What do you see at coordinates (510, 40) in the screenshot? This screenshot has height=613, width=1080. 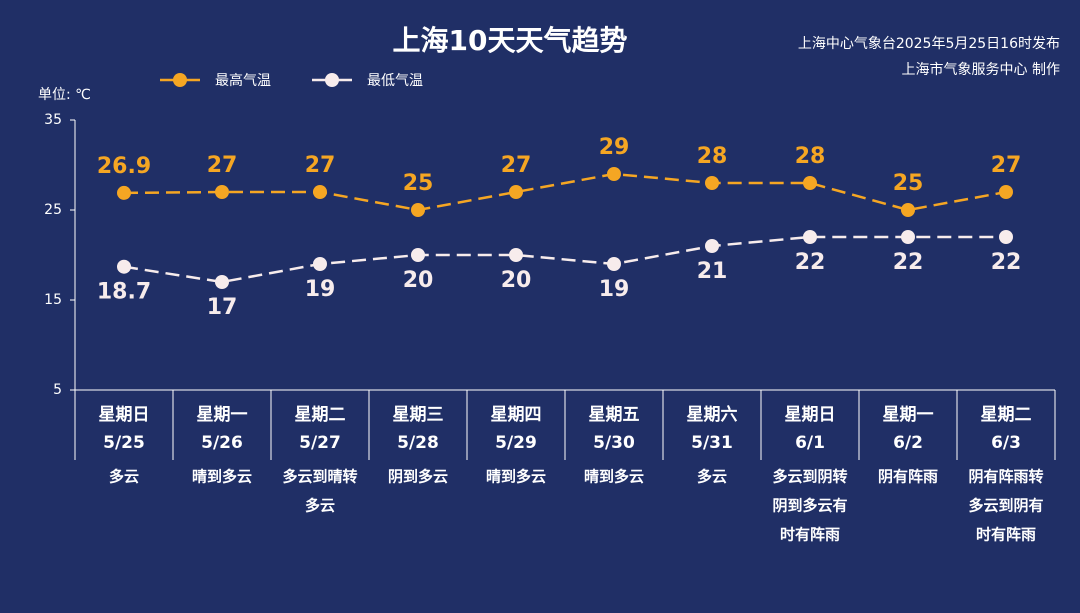 I see `chart-title: 上海10天天气趋势` at bounding box center [510, 40].